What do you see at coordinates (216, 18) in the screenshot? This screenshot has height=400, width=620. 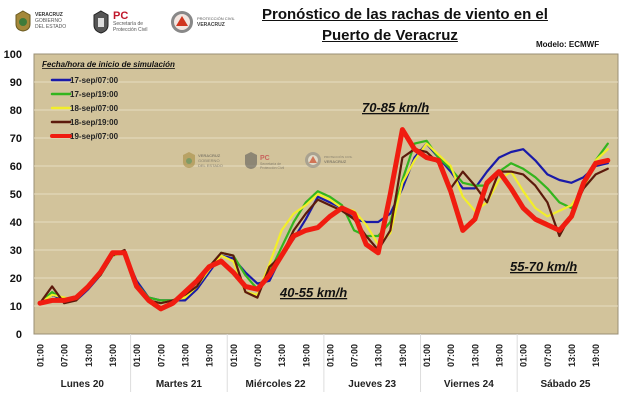 I see `pcv-logo-line1: PROTECCIÓN CIVIL` at bounding box center [216, 18].